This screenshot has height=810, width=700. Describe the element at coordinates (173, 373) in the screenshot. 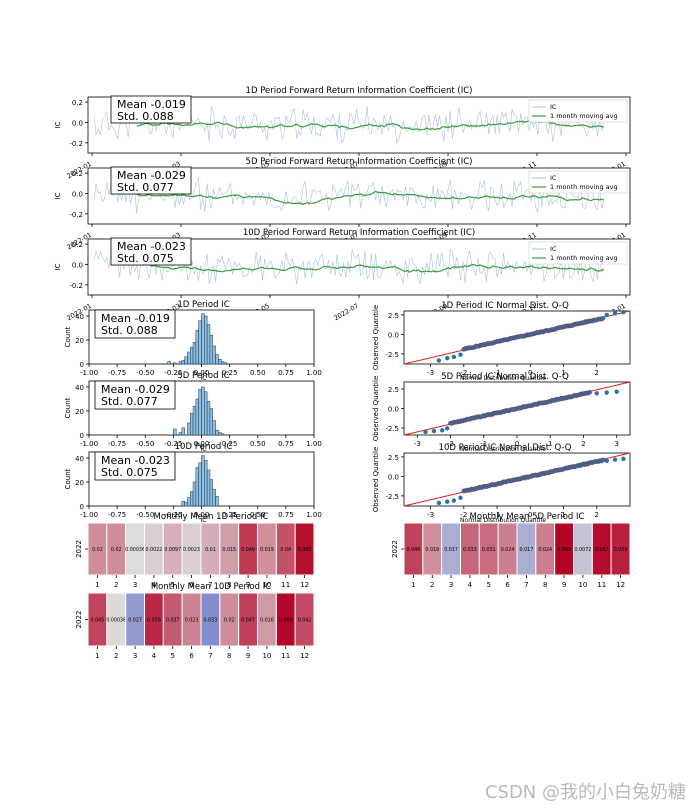

I see `hist-xtick-label: -0.25` at that location.